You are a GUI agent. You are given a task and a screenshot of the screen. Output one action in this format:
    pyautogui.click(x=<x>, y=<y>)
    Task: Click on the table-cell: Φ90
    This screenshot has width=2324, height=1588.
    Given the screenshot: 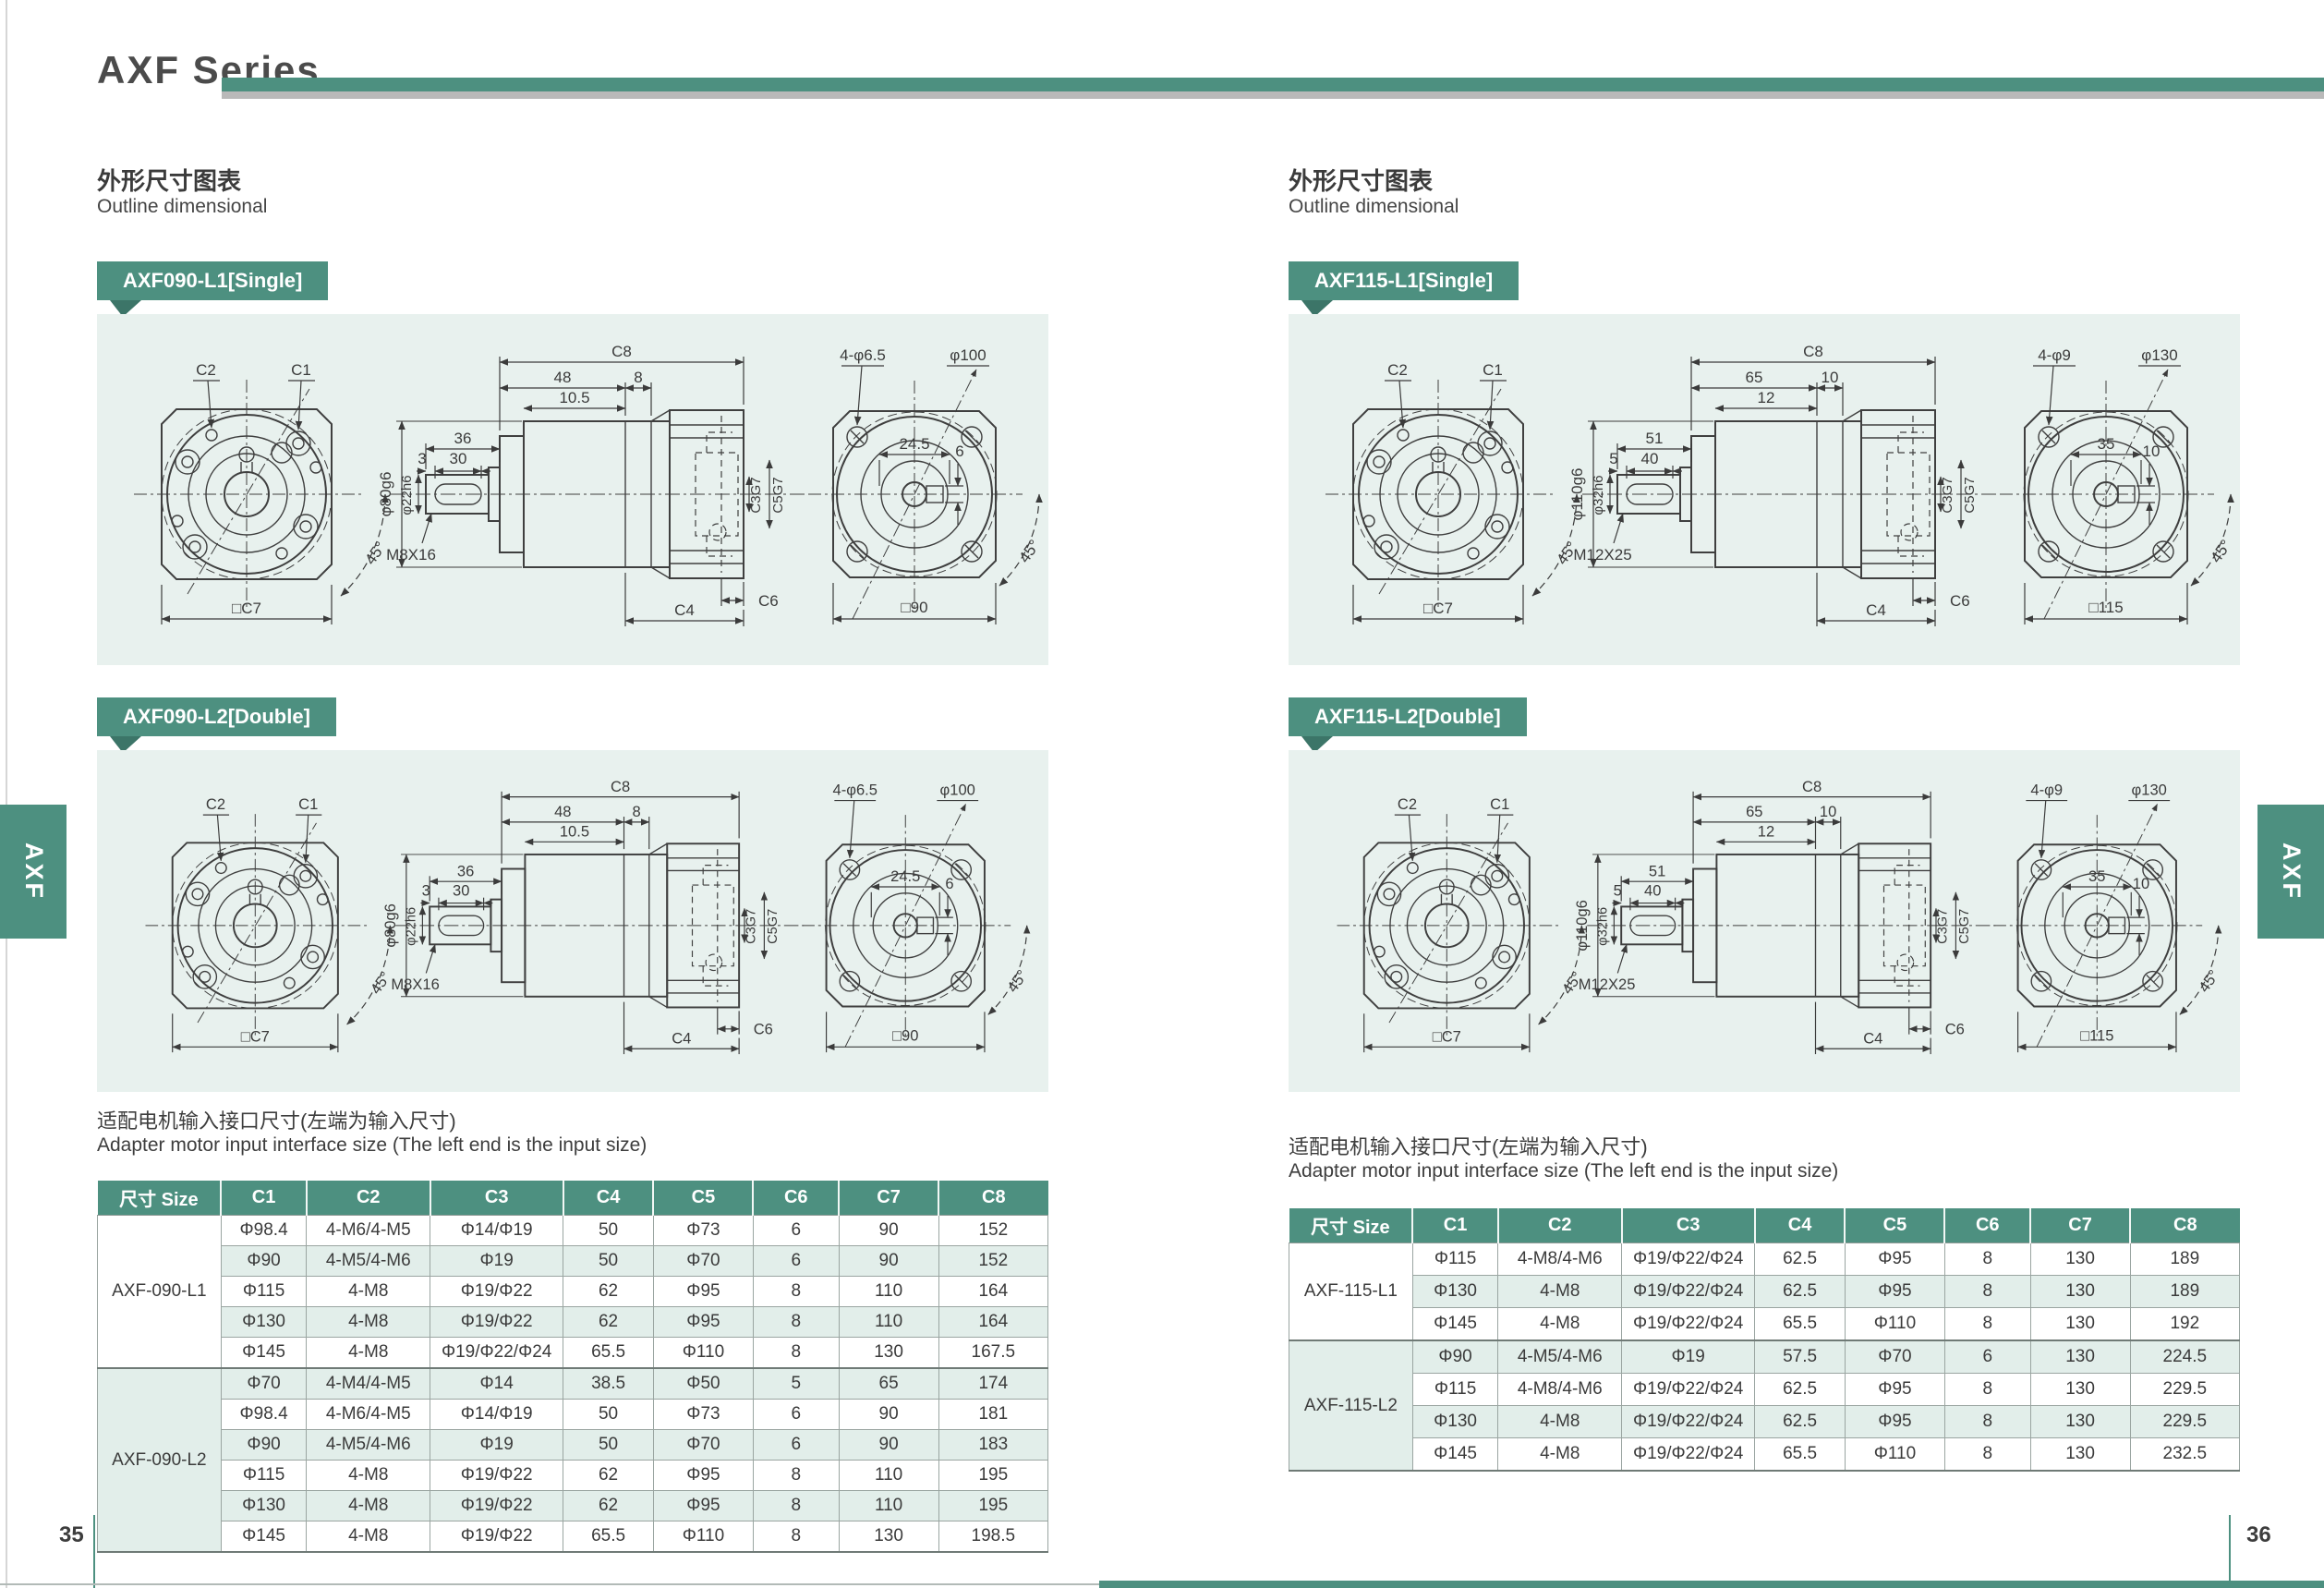 What is the action you would take?
    pyautogui.click(x=264, y=1261)
    